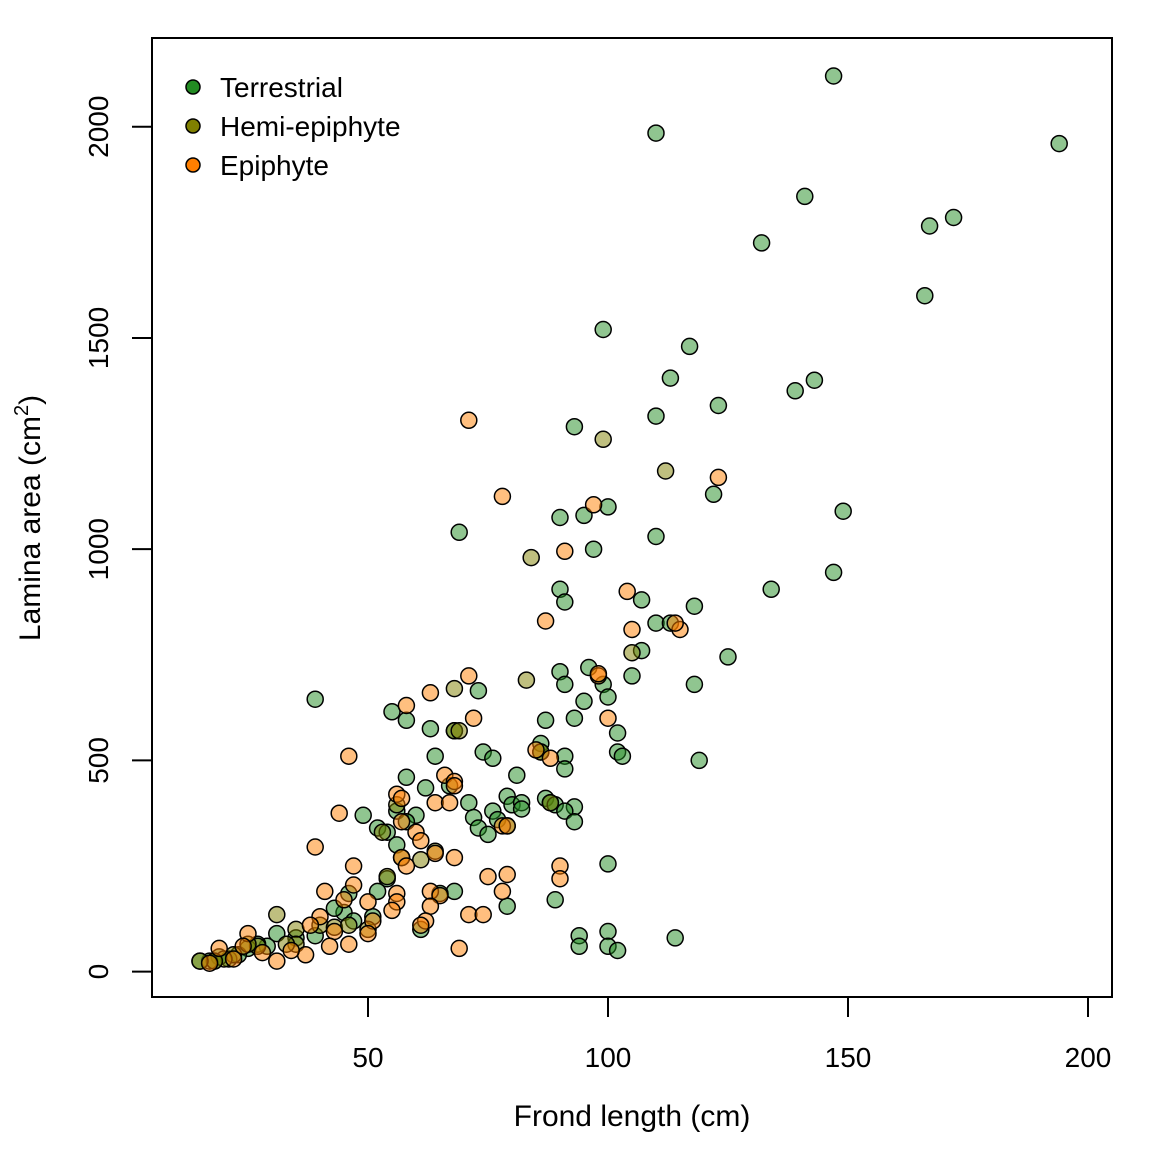  I want to click on legend-marker-epiphyte, so click(193, 165).